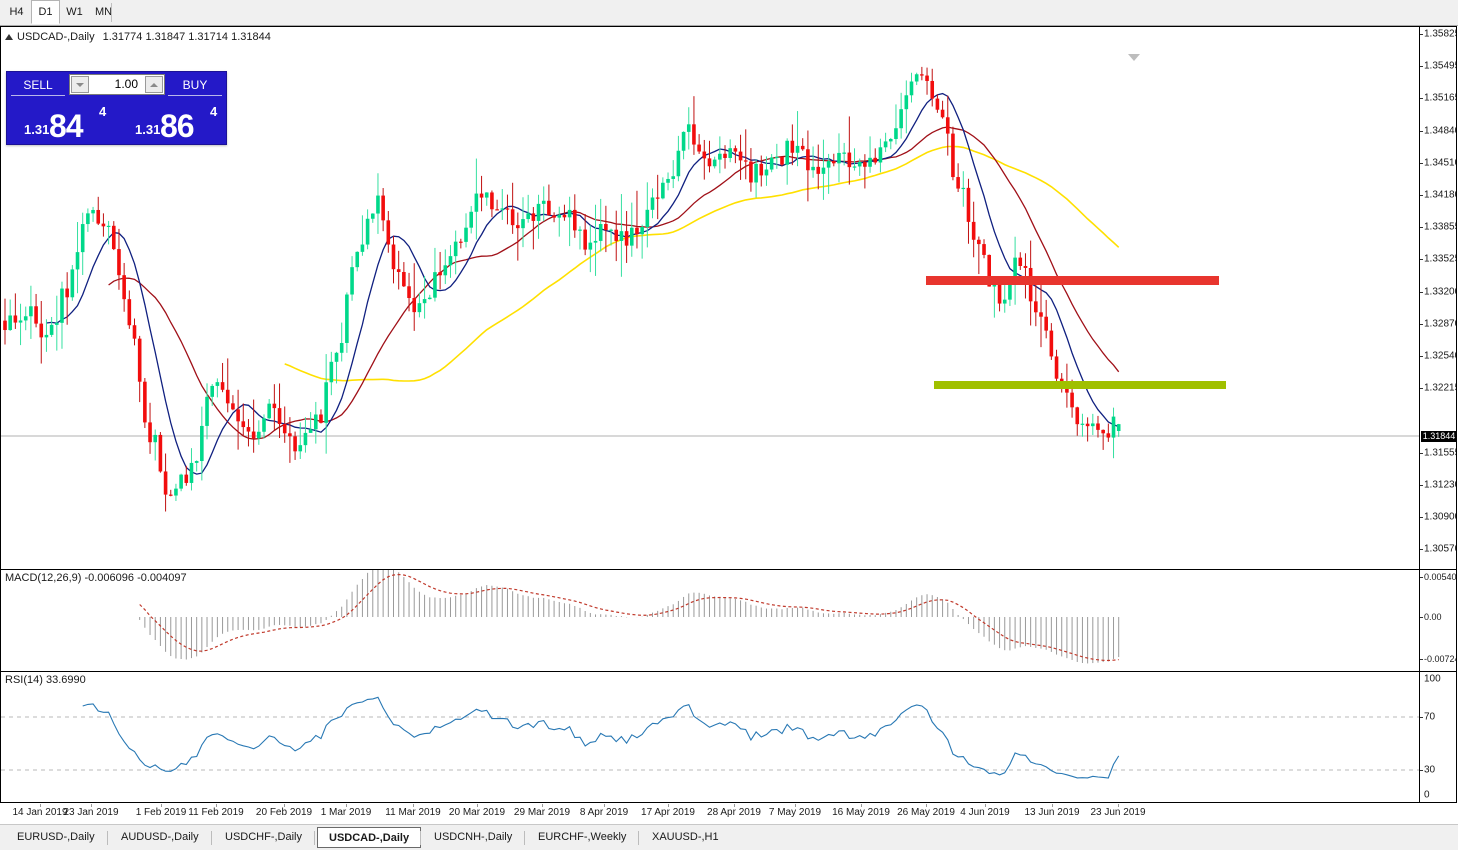  What do you see at coordinates (9, 37) in the screenshot?
I see `collapse-triangle-icon` at bounding box center [9, 37].